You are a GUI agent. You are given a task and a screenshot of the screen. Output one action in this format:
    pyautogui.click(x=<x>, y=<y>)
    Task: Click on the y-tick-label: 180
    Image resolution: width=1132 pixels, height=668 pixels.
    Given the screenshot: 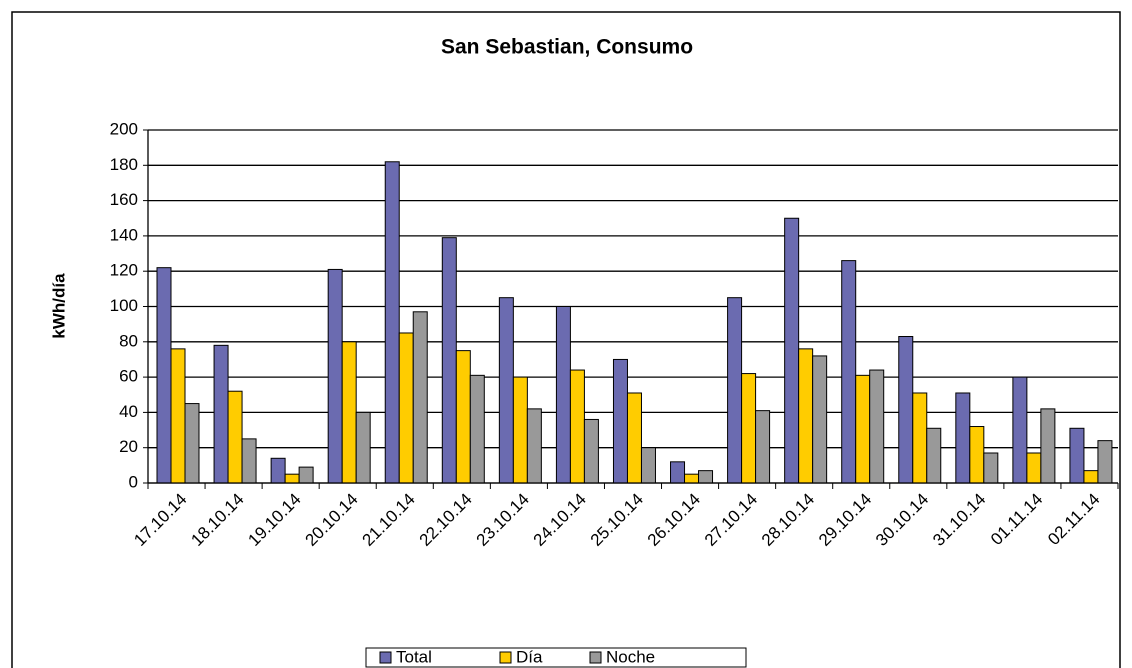 What is the action you would take?
    pyautogui.click(x=124, y=164)
    